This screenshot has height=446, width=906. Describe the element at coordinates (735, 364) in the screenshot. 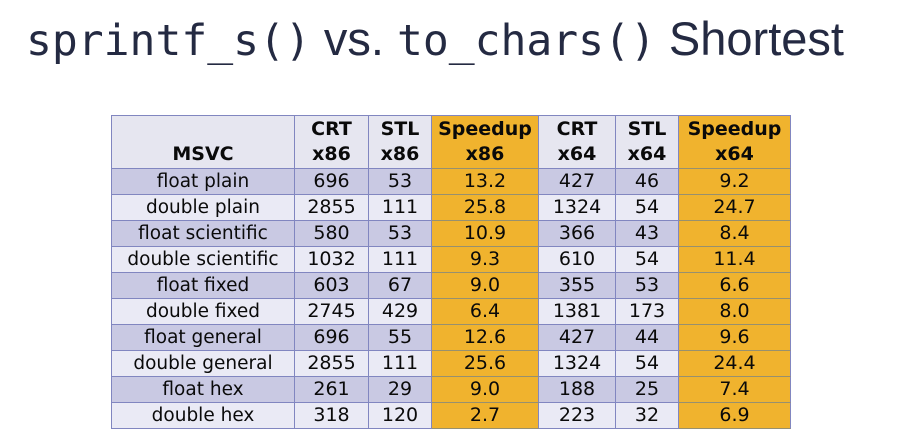

I see `speedup-cell: 24.4` at that location.